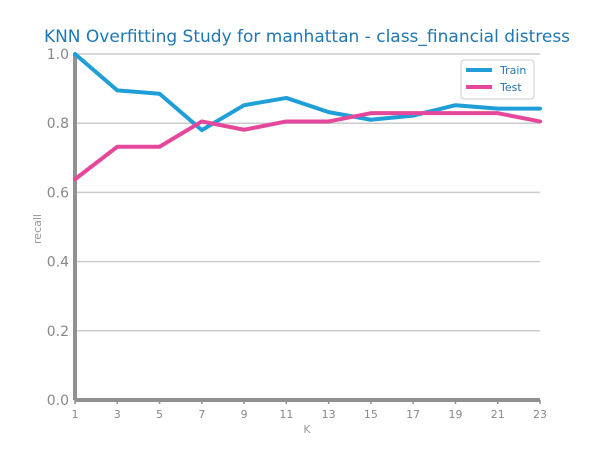 The width and height of the screenshot is (600, 450). Describe the element at coordinates (58, 401) in the screenshot. I see `y-tick-label: 0.0` at that location.